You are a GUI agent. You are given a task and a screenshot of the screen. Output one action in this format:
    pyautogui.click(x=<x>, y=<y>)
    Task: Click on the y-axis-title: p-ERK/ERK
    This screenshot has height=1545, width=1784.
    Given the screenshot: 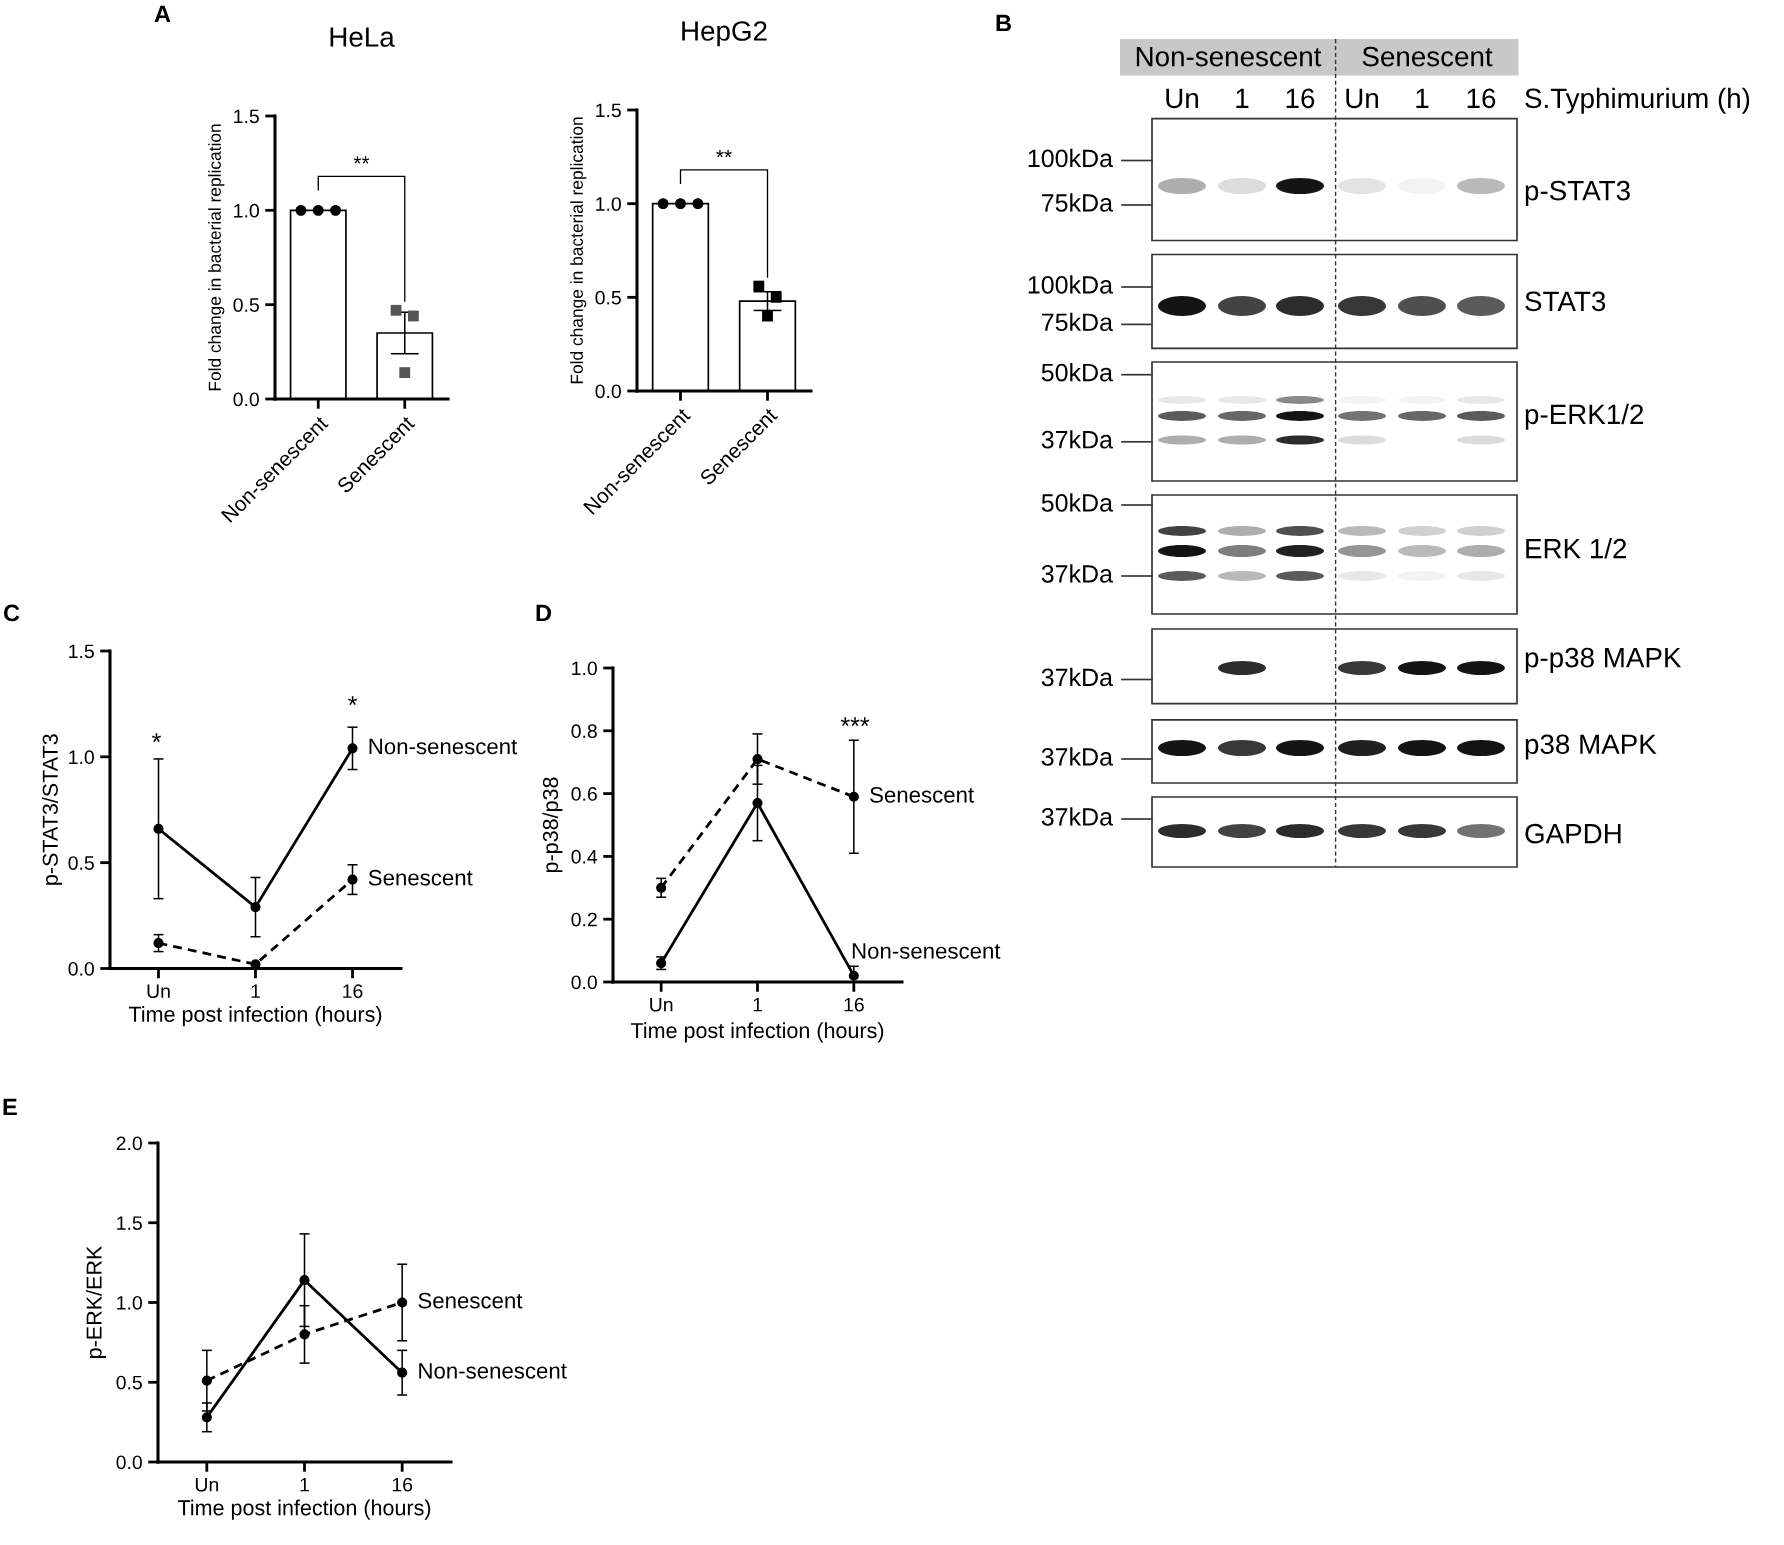 What is the action you would take?
    pyautogui.click(x=95, y=1301)
    